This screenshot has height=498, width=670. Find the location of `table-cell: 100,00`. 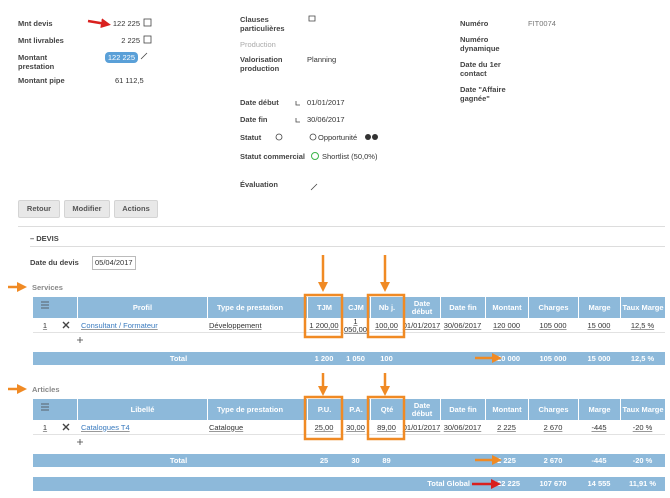

table-cell: 100,00 is located at coordinates (386, 325).